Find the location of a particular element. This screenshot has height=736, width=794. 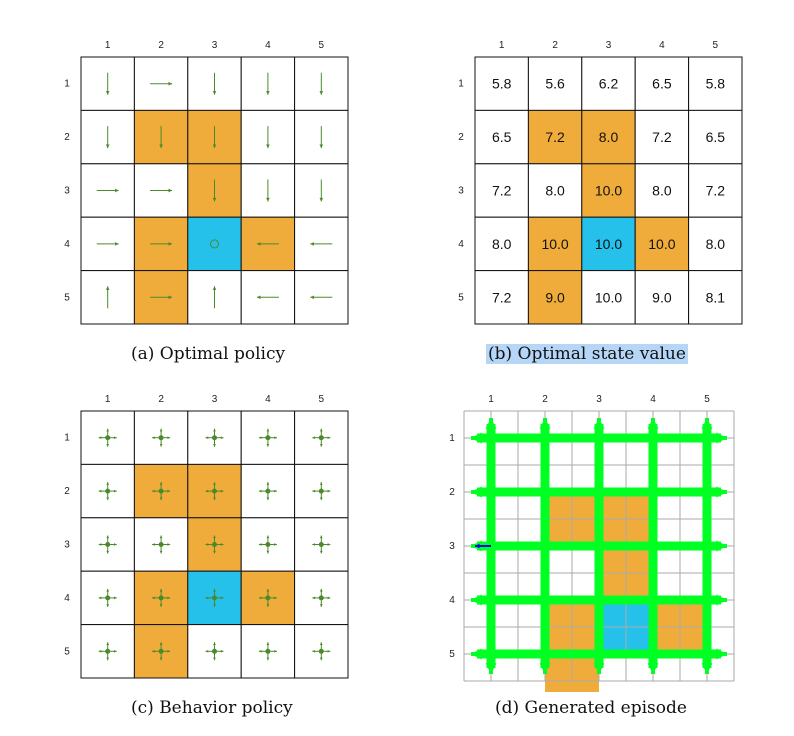

optimal-policy-grid: 1 2 3 4 5 1 2 3 4 5 is located at coordinates (206, 182).